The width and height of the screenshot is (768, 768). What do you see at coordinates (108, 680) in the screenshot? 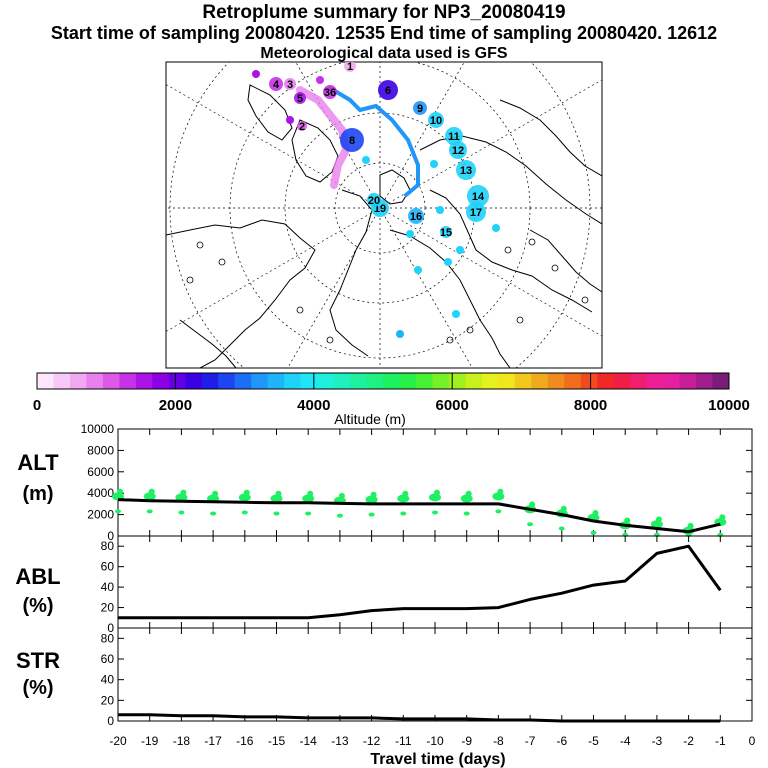
I see `y-tick-label: 40` at bounding box center [108, 680].